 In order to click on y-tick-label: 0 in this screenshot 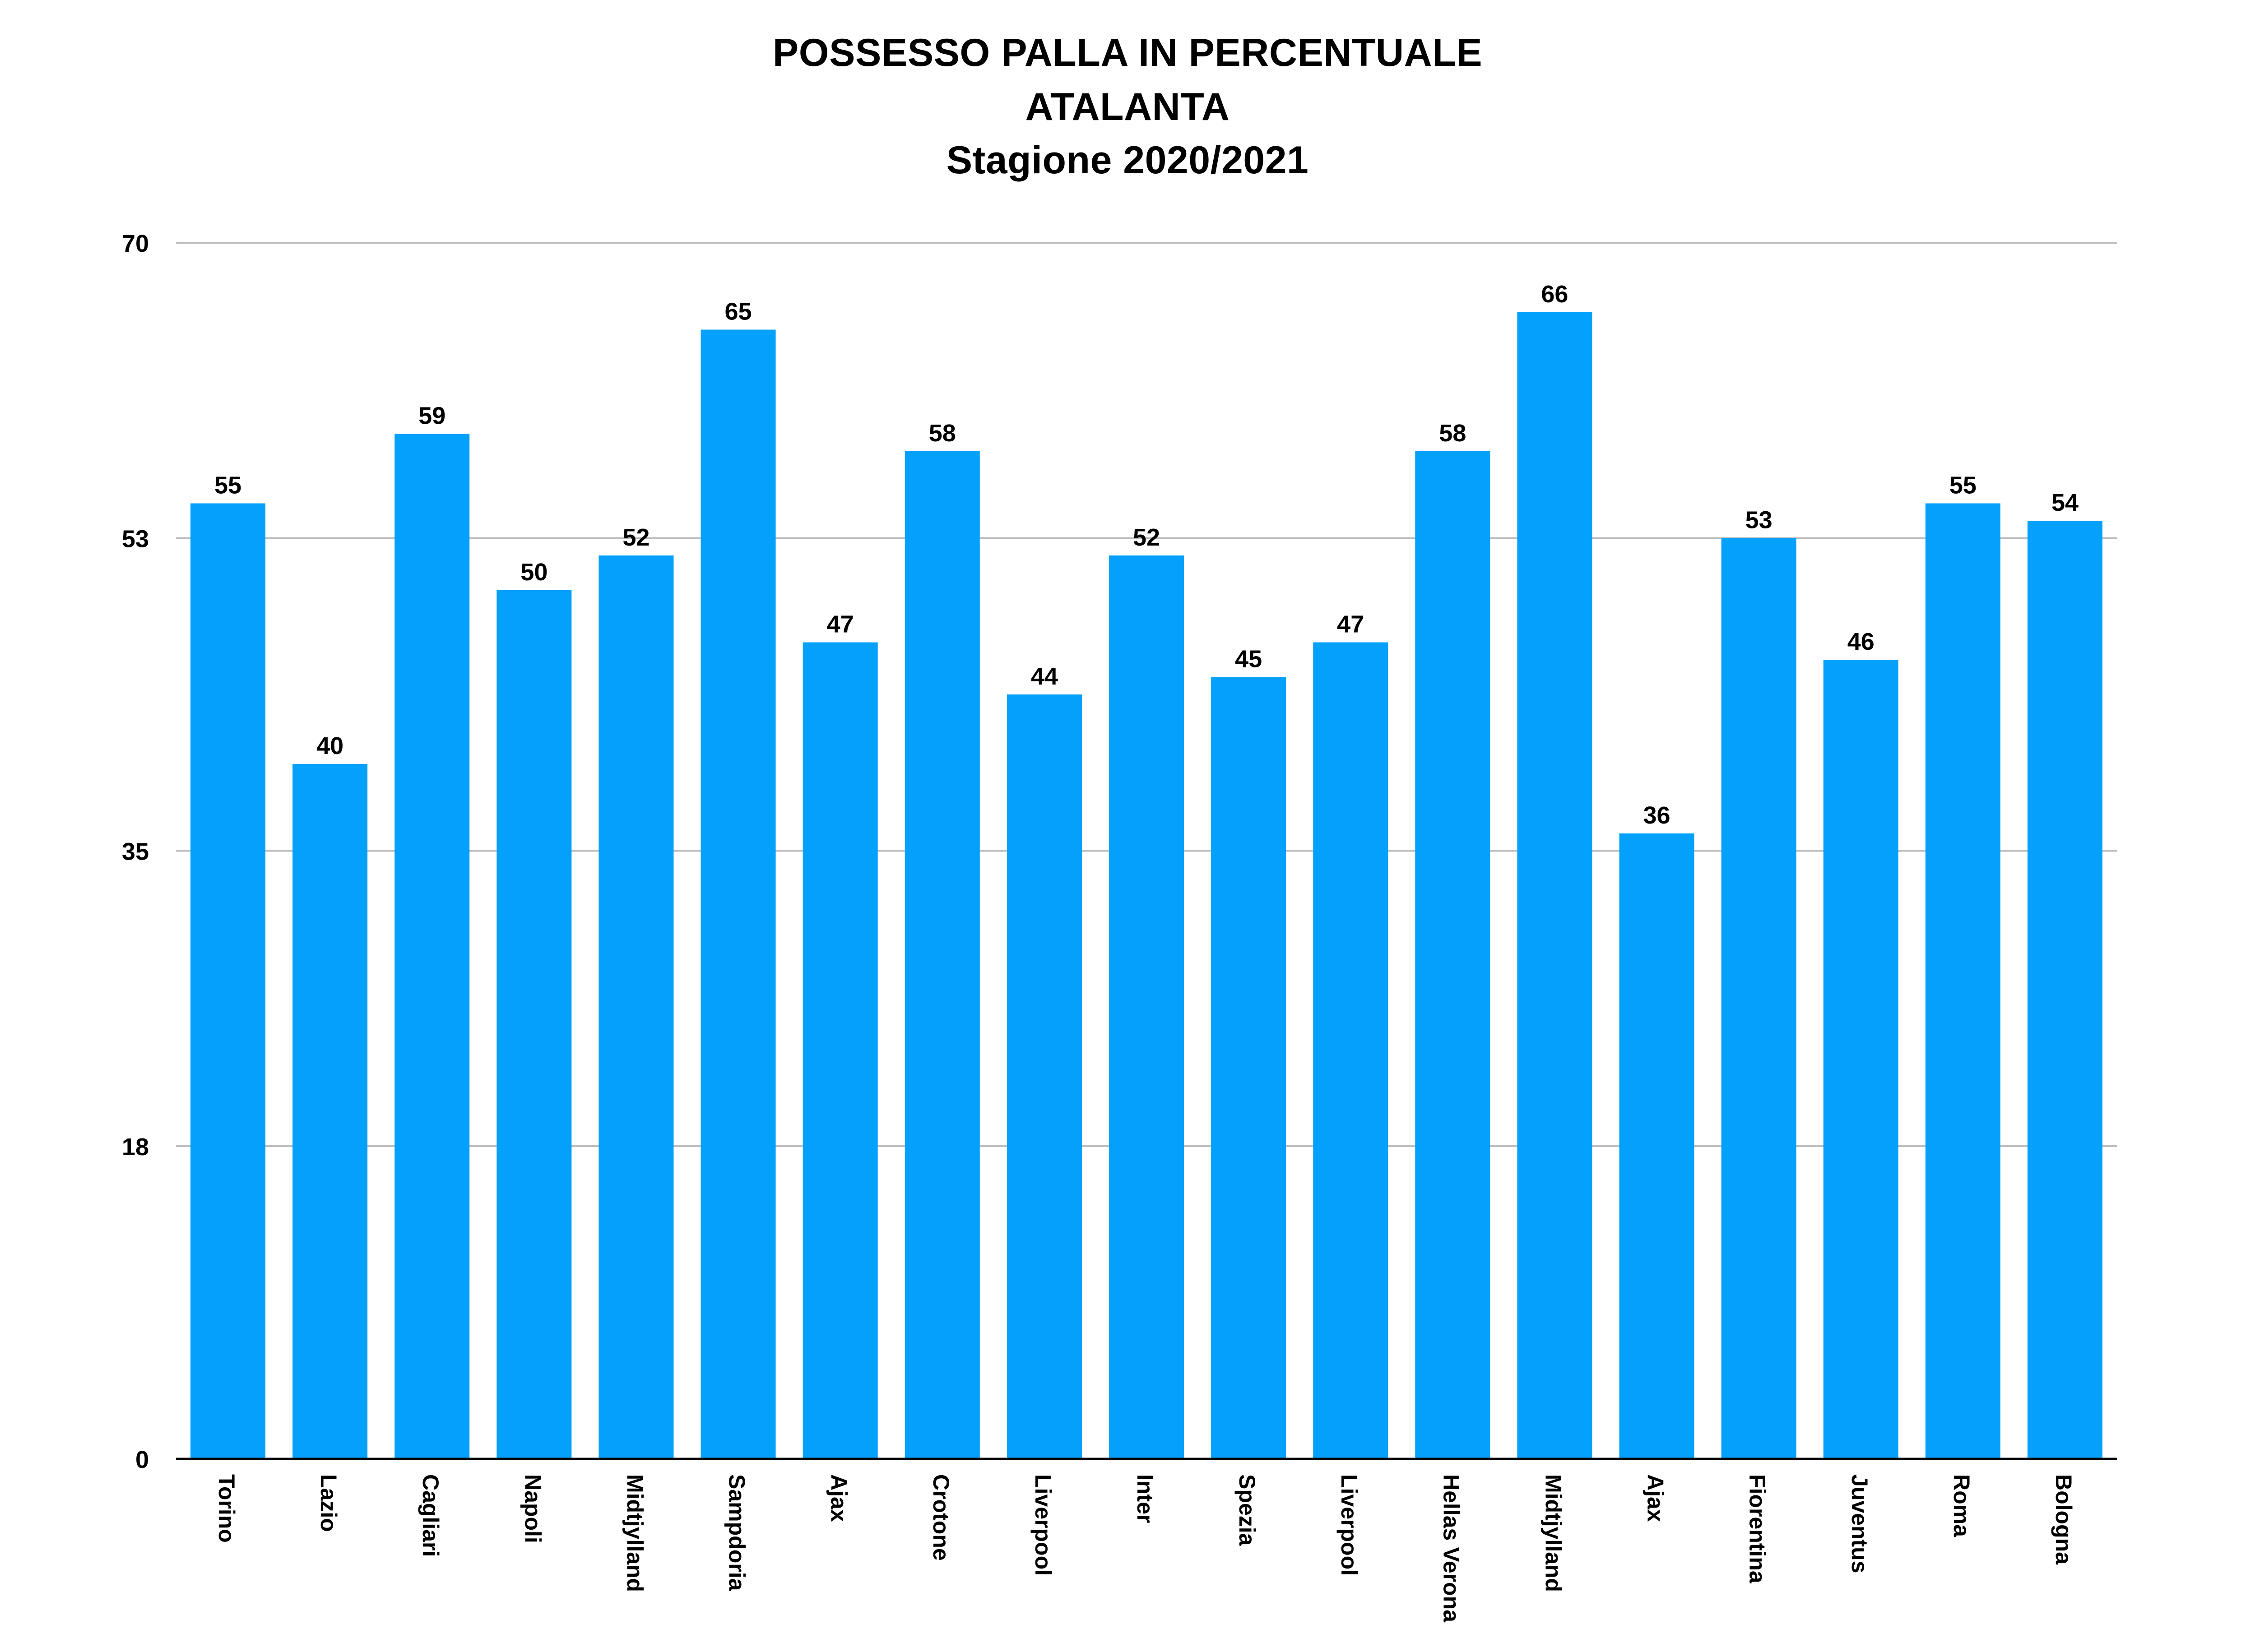, I will do `click(142, 1459)`.